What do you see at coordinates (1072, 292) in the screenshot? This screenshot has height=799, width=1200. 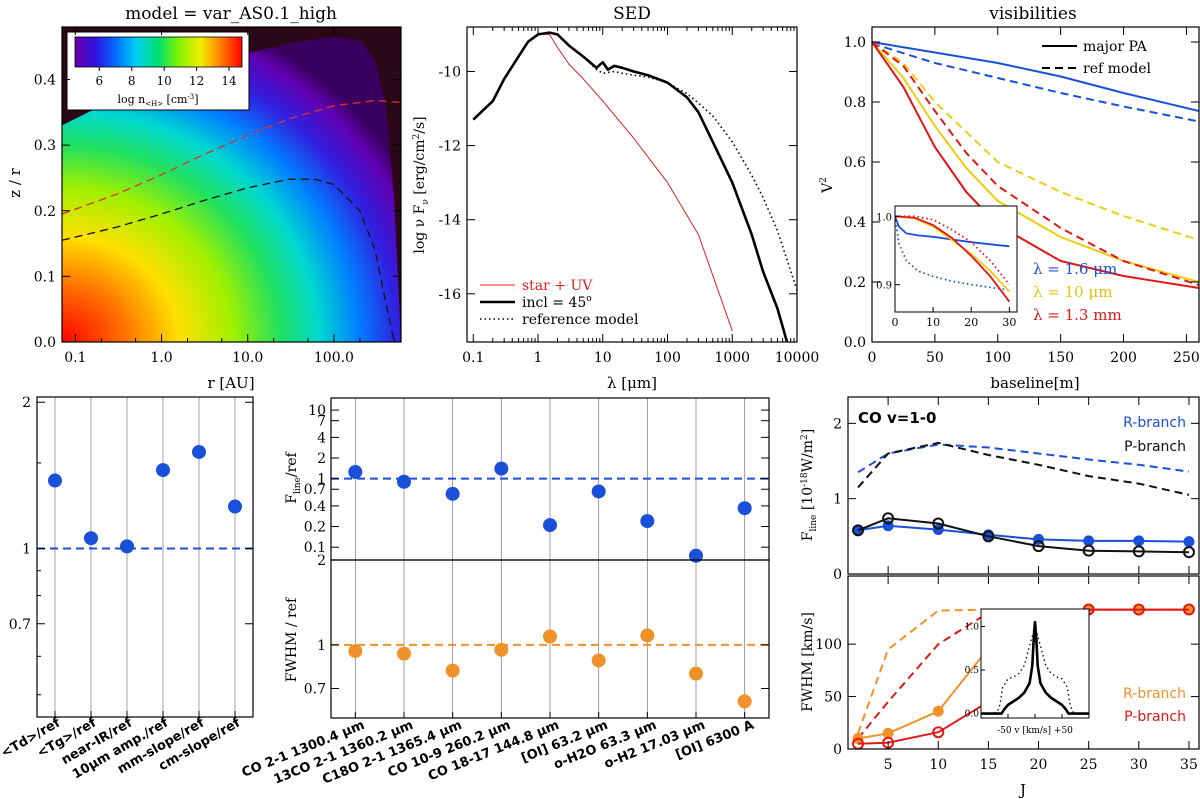 I see `wavelength-label-2: λ = 10 μm` at bounding box center [1072, 292].